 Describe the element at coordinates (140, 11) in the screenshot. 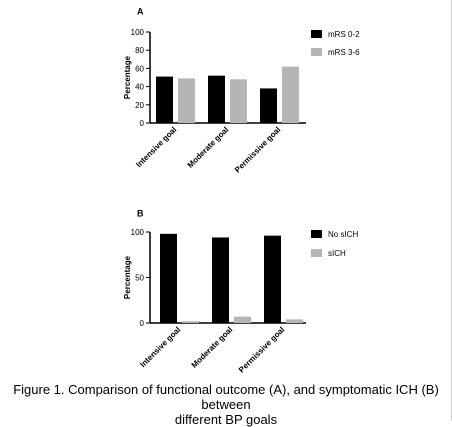

I see `panel-label-a: A` at that location.